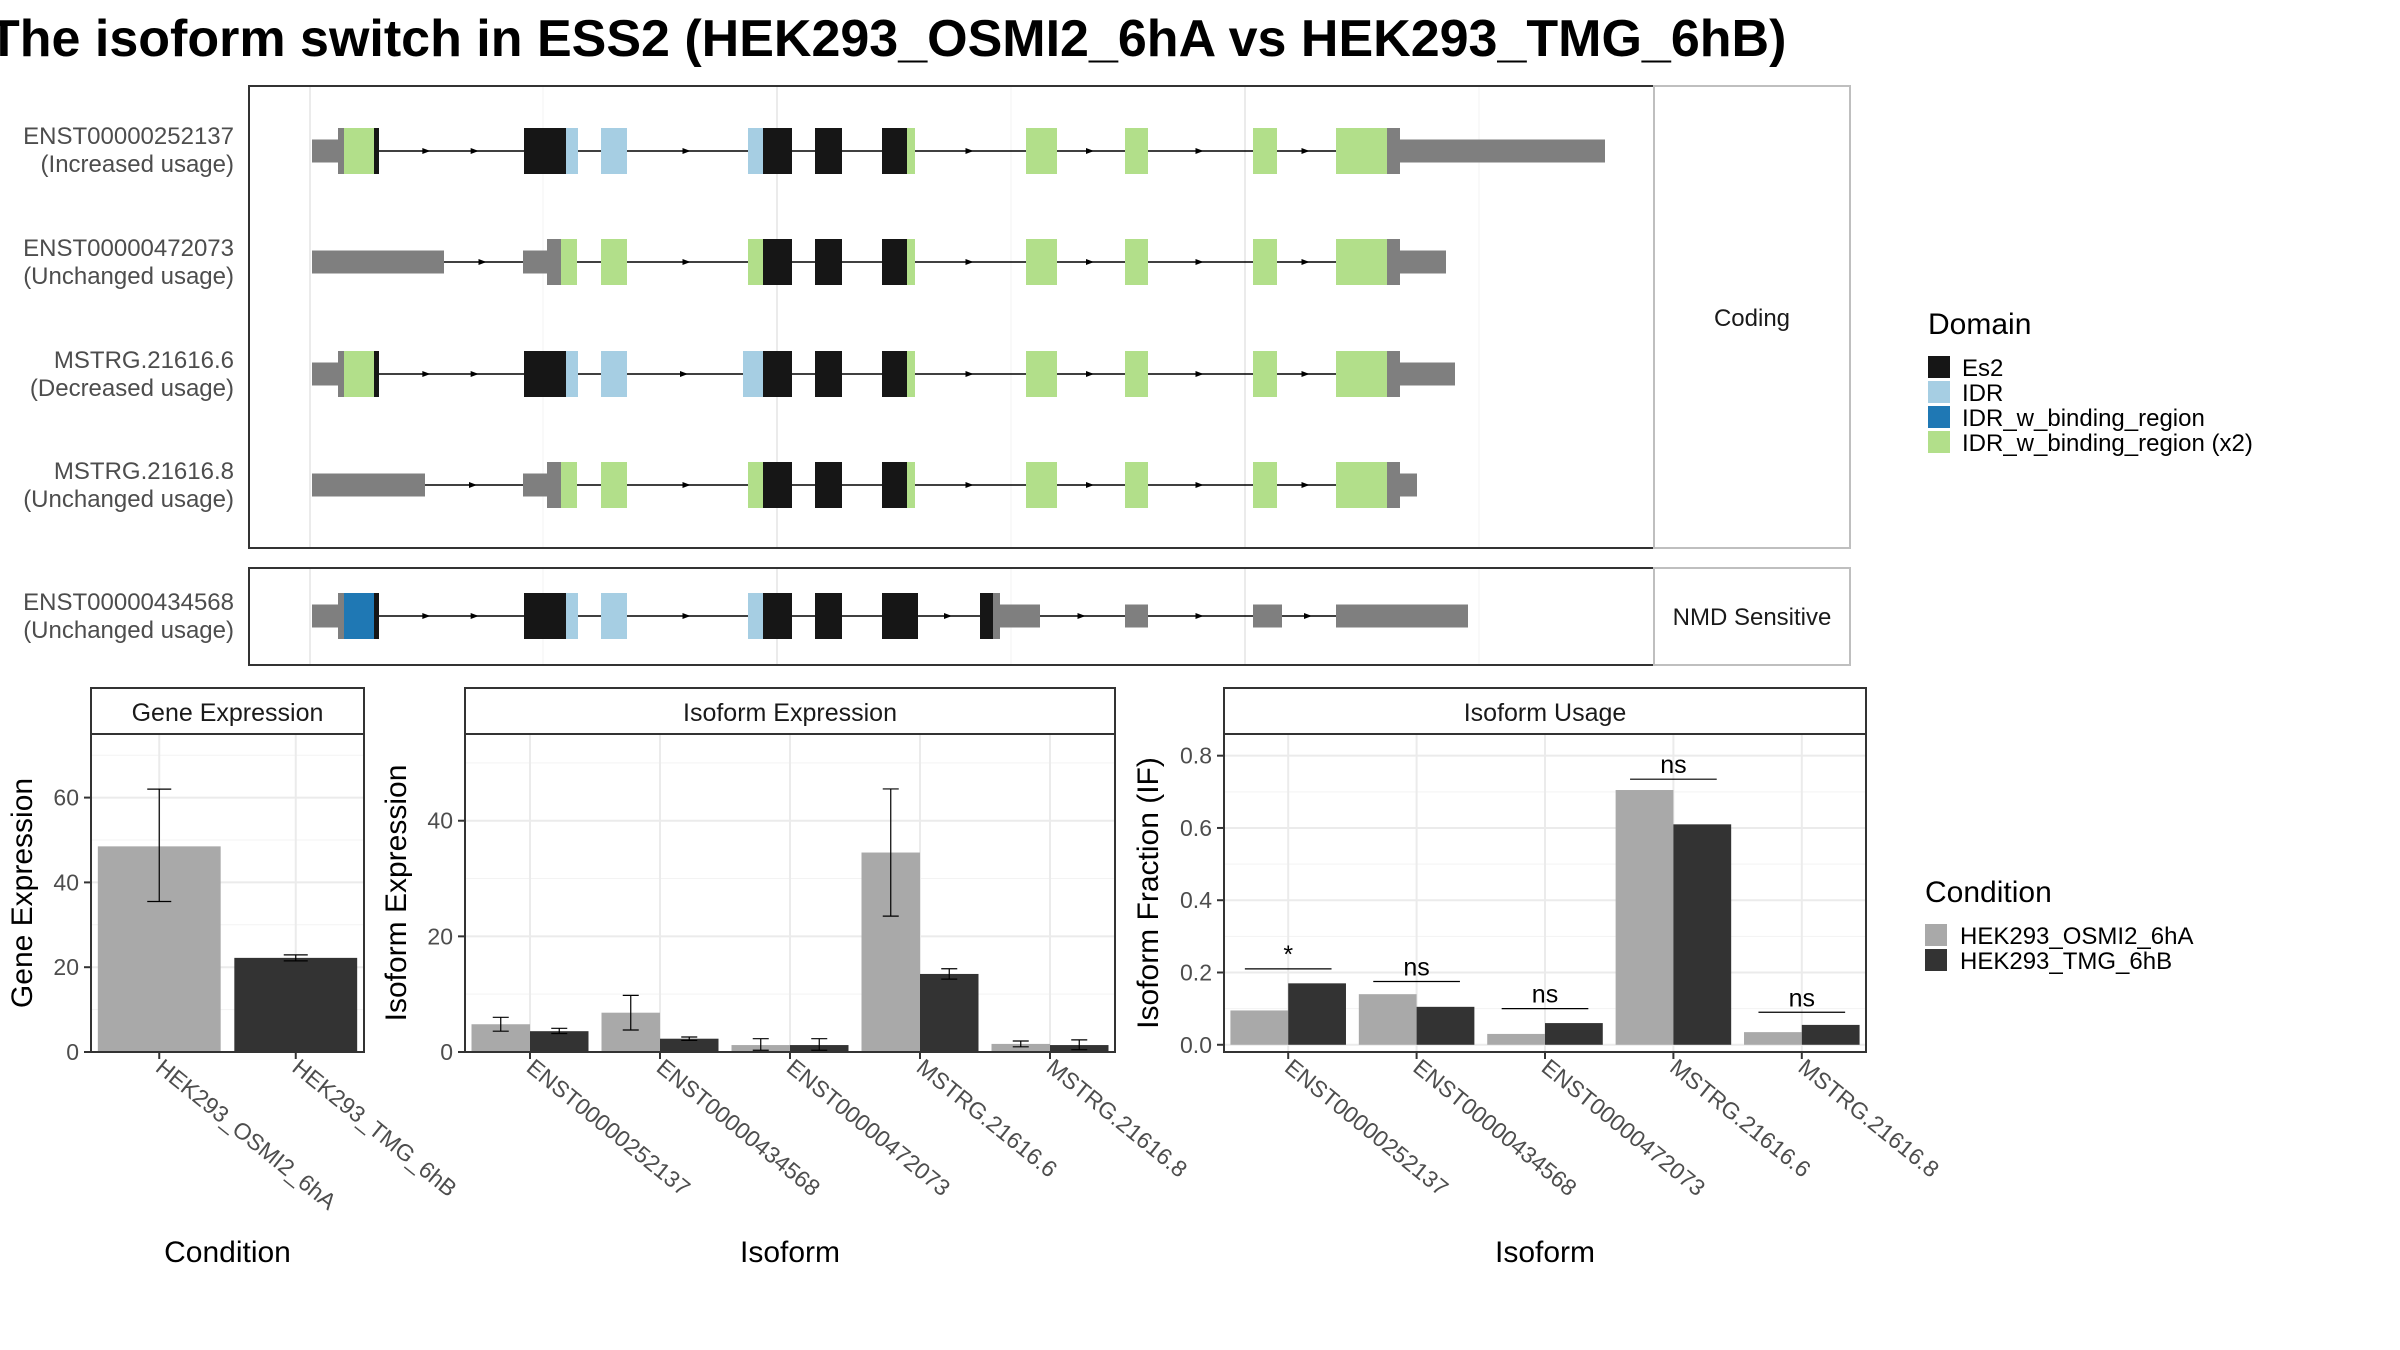  I want to click on y-tick-label: 0.8, so click(1196, 756).